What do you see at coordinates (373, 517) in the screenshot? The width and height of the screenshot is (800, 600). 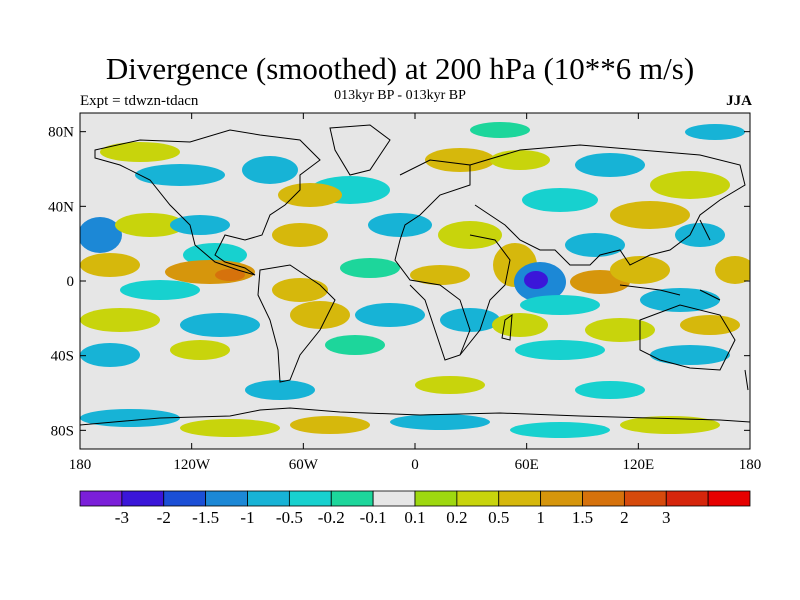 I see `colorbar-label: -0.1` at bounding box center [373, 517].